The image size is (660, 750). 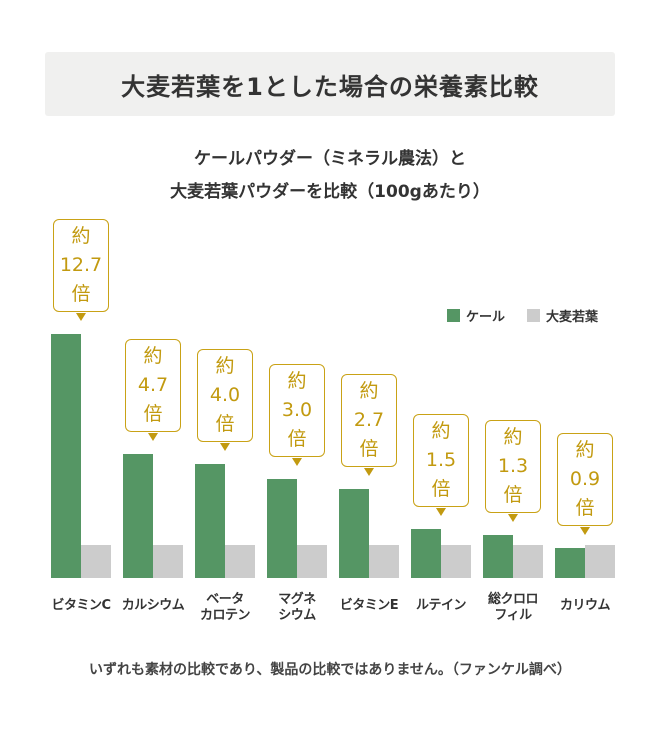 What do you see at coordinates (441, 459) in the screenshot?
I see `callout-value: 1.5` at bounding box center [441, 459].